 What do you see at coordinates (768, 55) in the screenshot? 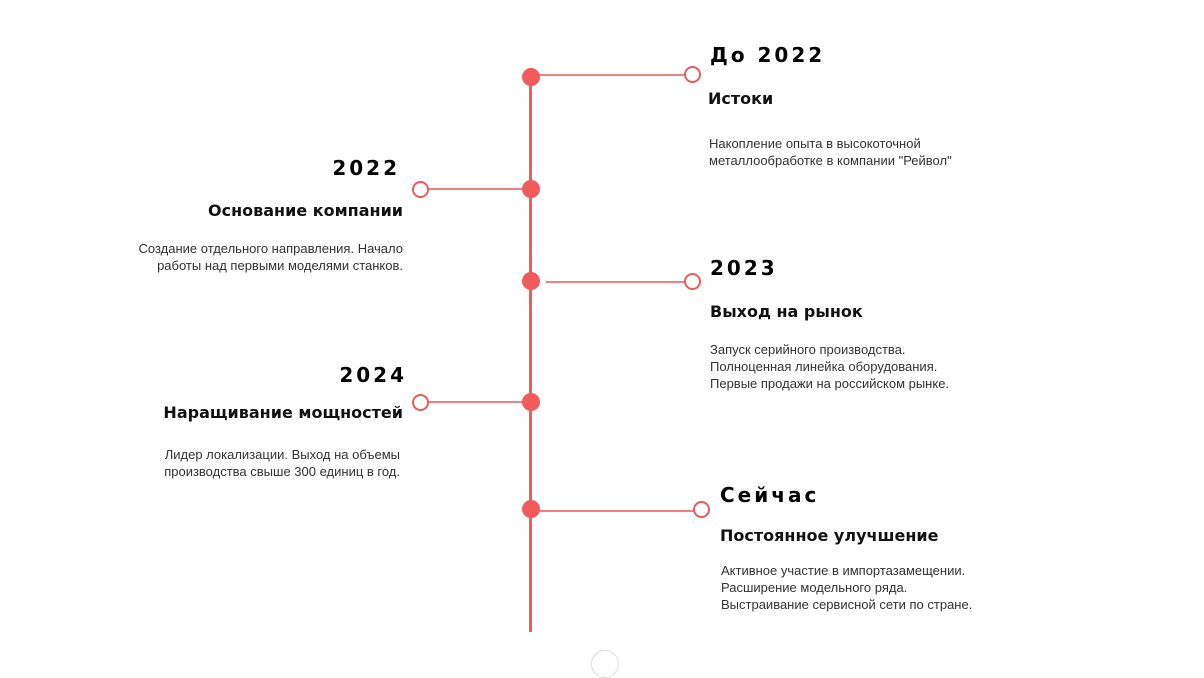
I see `timeline-year: До 2022` at bounding box center [768, 55].